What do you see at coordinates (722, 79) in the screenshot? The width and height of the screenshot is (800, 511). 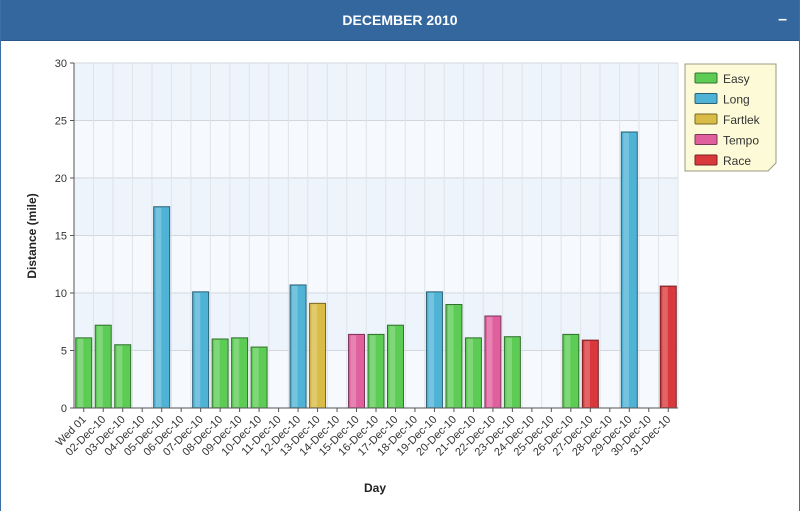 I see `legend-item-easy: Easy` at bounding box center [722, 79].